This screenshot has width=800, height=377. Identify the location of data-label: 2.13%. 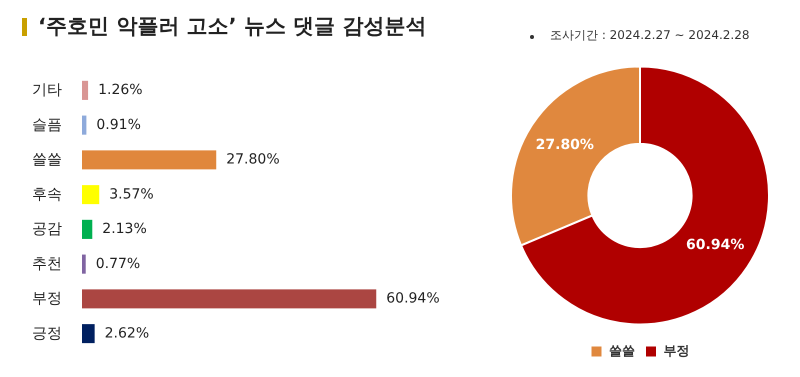
(124, 229).